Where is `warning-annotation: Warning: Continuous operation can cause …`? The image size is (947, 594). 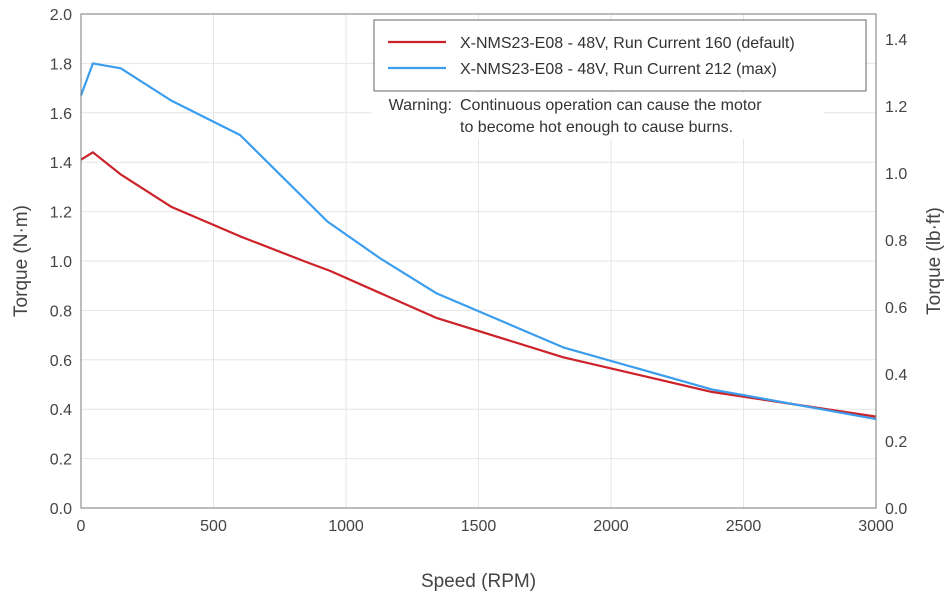
warning-annotation: Warning: Continuous operation can cause … is located at coordinates (598, 116).